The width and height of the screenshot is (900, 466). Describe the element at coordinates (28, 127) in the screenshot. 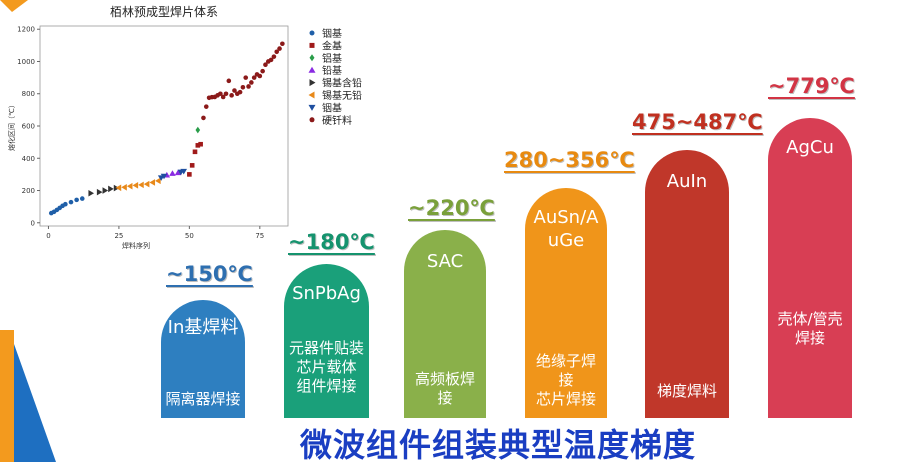

I see `y-tick-label: 600` at that location.